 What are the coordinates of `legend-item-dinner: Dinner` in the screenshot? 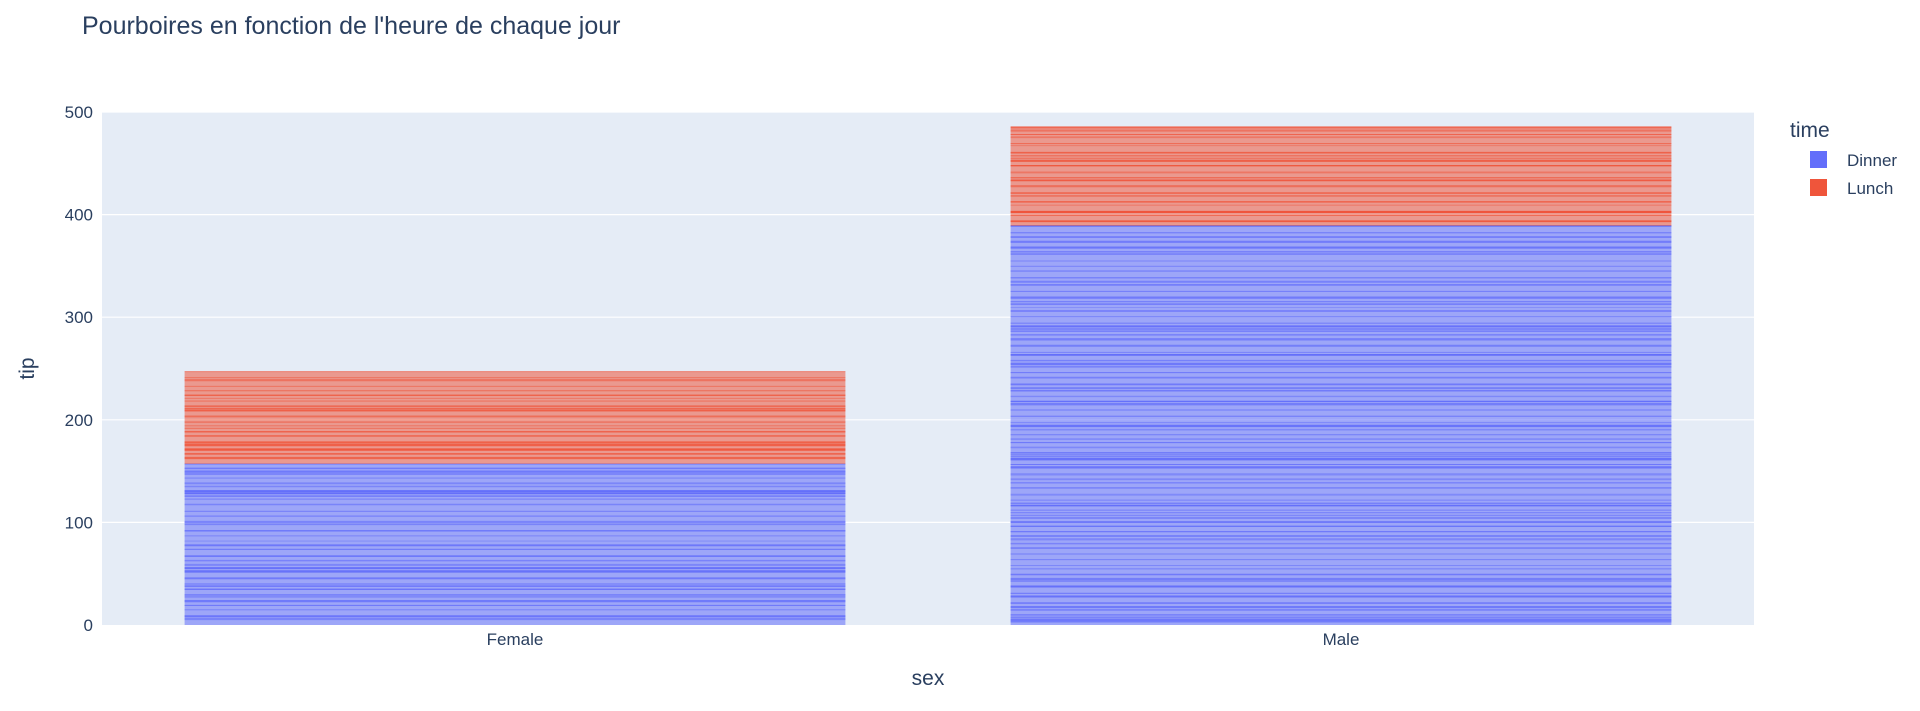 It's located at (1872, 160).